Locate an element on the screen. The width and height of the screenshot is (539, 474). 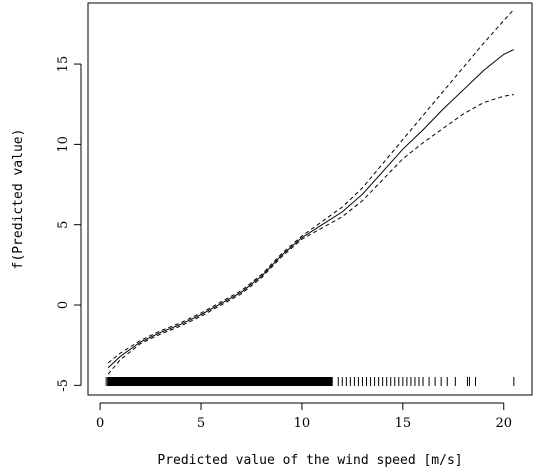
y-axis: -5 0 5 10 15 is located at coordinates (69, 224).